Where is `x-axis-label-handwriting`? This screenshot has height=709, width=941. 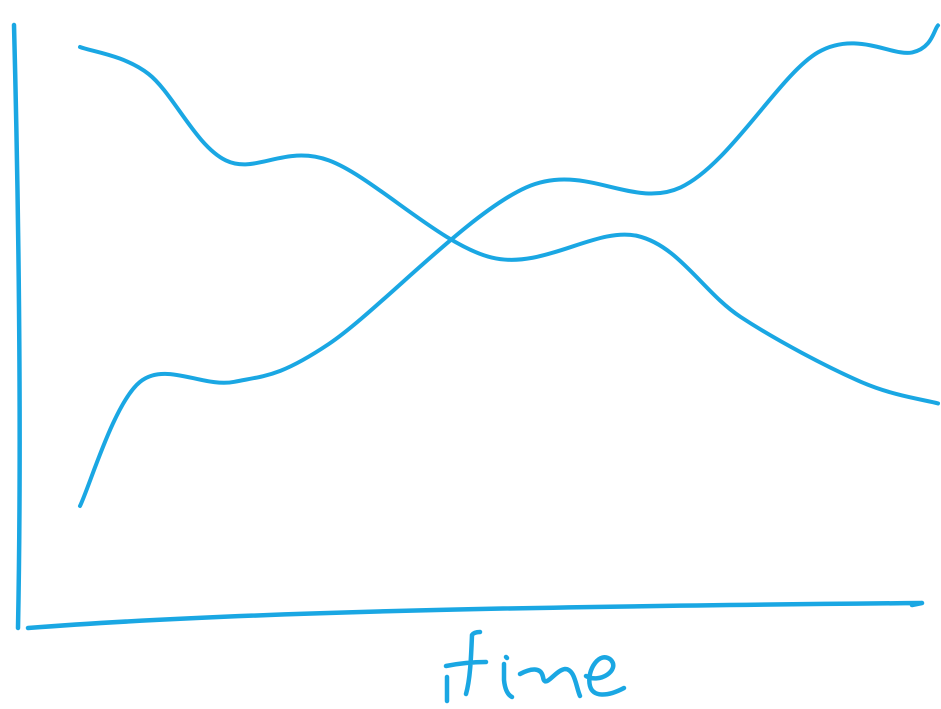
x-axis-label-handwriting is located at coordinates (535, 666).